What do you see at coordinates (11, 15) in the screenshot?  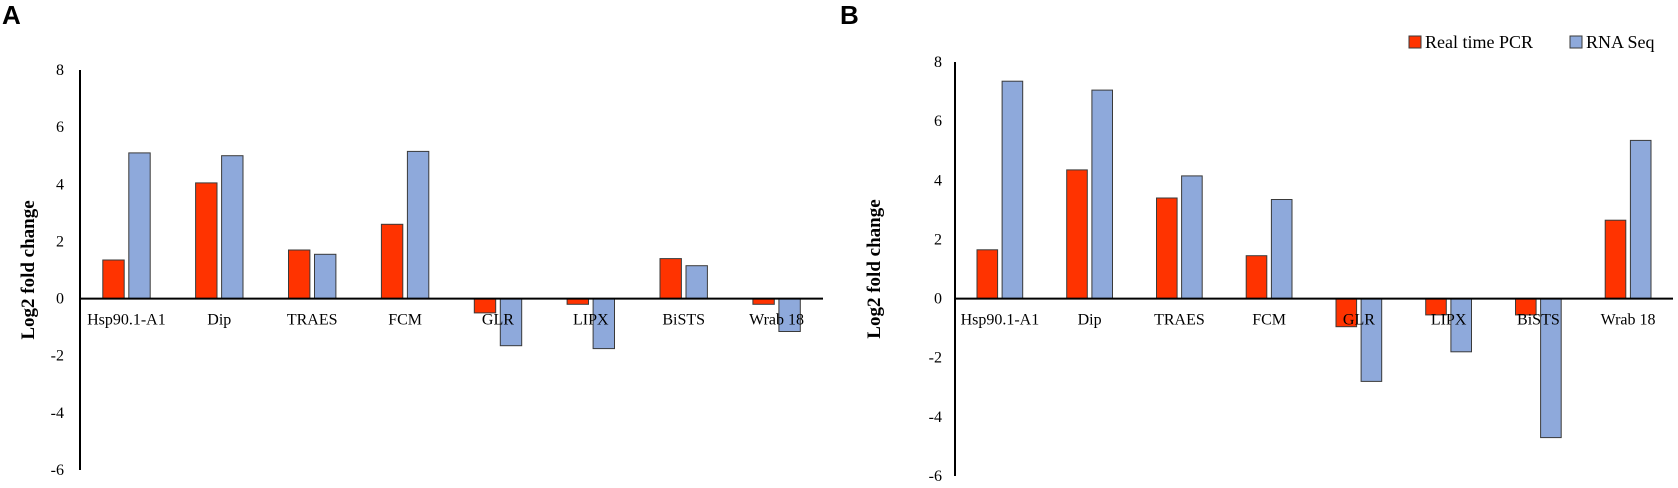 I see `panel-letter: A` at bounding box center [11, 15].